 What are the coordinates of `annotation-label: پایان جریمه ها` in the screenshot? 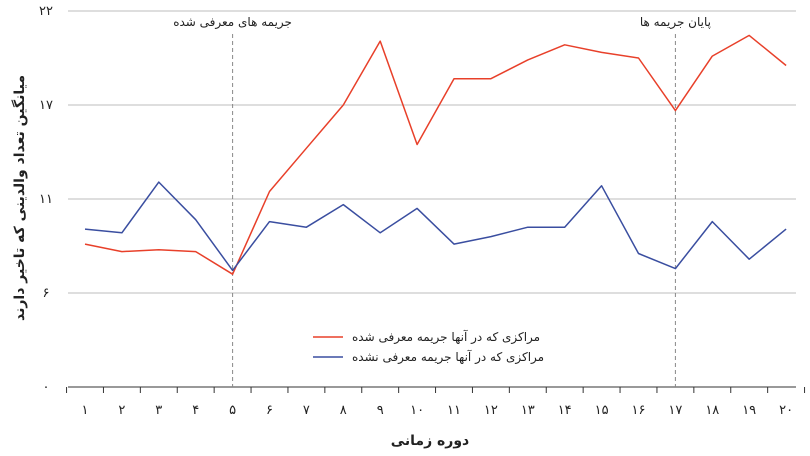 It's located at (675, 22).